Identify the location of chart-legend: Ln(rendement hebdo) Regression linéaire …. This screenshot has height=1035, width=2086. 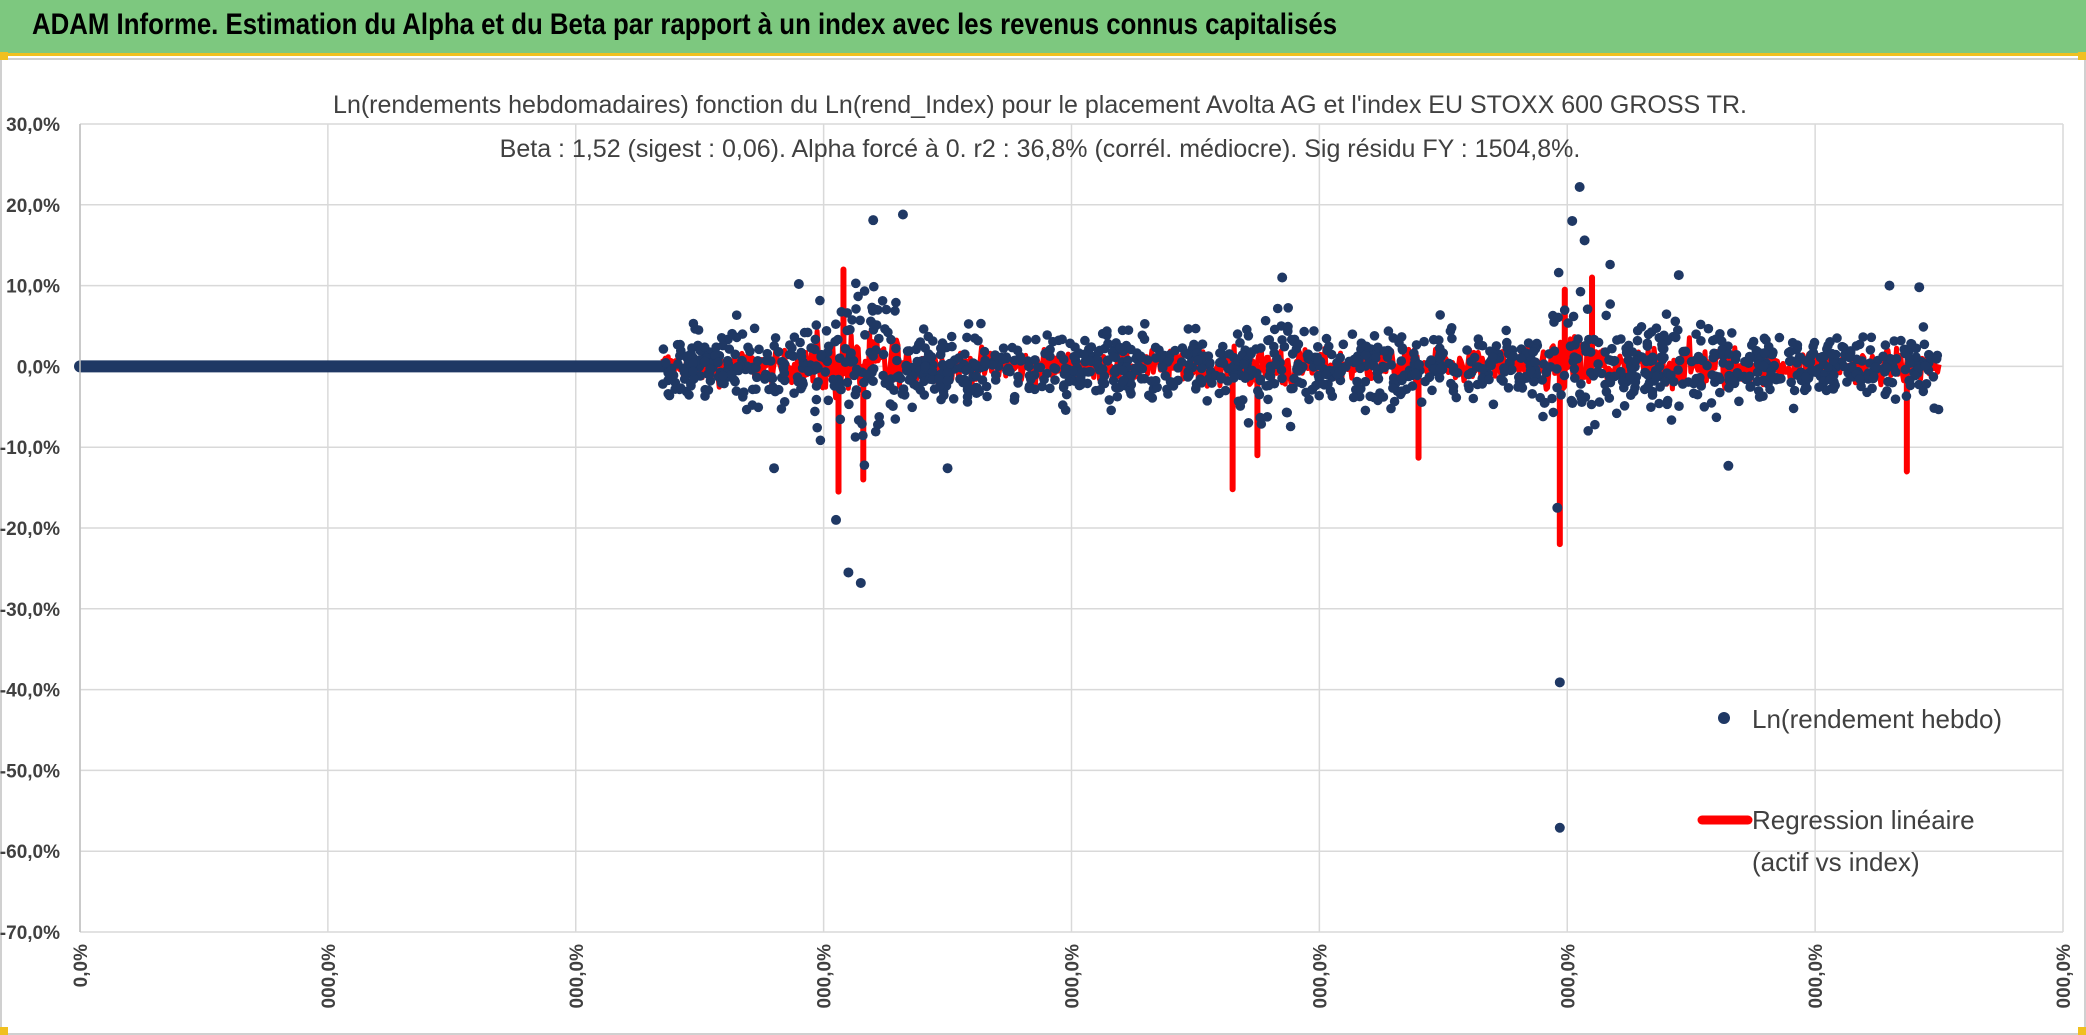
(1849, 790).